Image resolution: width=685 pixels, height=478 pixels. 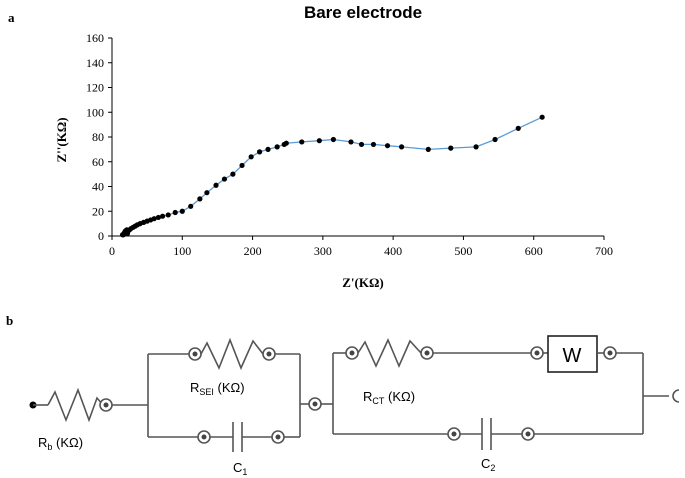 I want to click on rct-label: RCT (KΩ), so click(x=389, y=397).